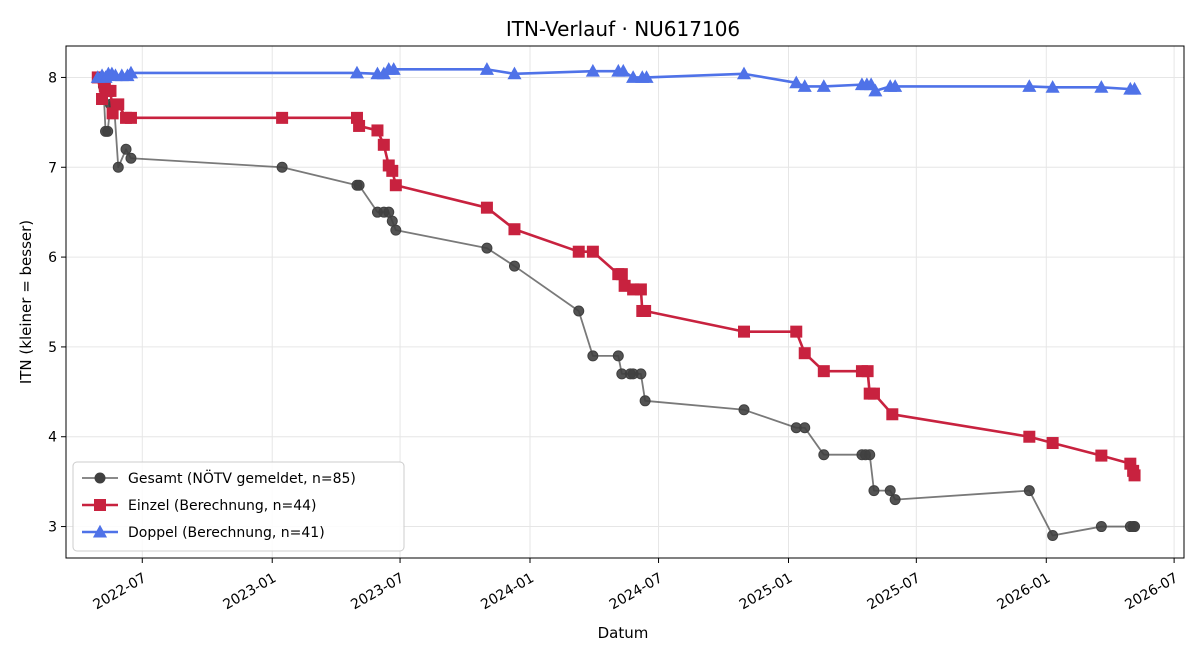  I want to click on legend-box, so click(238, 506).